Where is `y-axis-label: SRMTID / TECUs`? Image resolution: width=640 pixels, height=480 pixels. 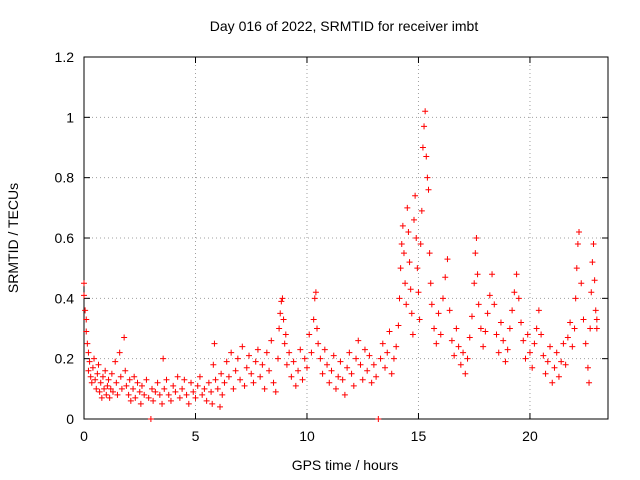 y-axis-label: SRMTID / TECUs is located at coordinates (13, 238).